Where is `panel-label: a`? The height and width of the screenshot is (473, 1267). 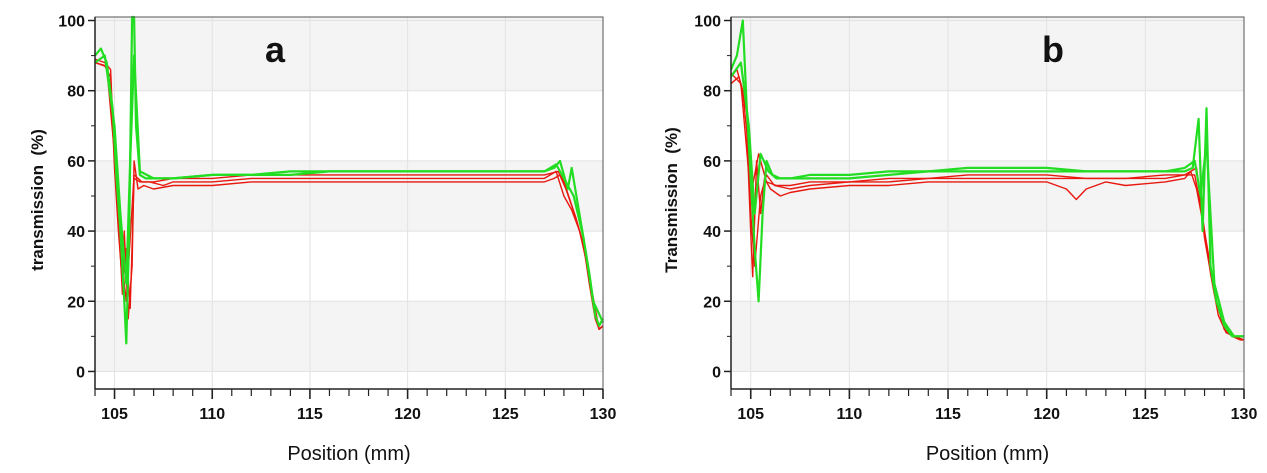
panel-label: a is located at coordinates (275, 49).